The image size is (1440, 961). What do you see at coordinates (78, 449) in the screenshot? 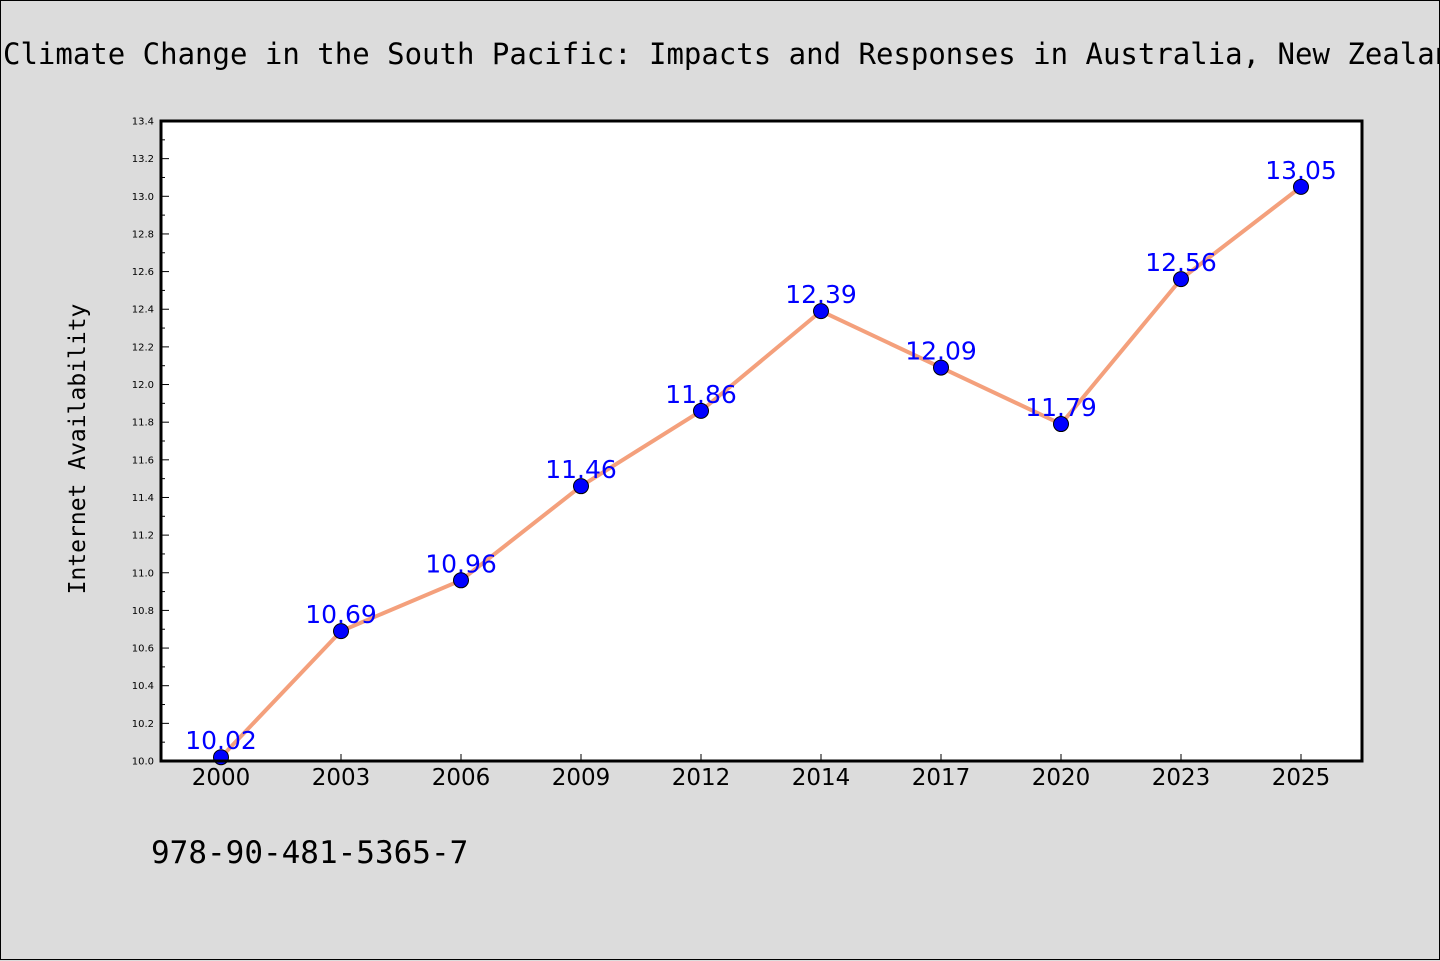
I see `y-axis-label: Internet Availability` at bounding box center [78, 449].